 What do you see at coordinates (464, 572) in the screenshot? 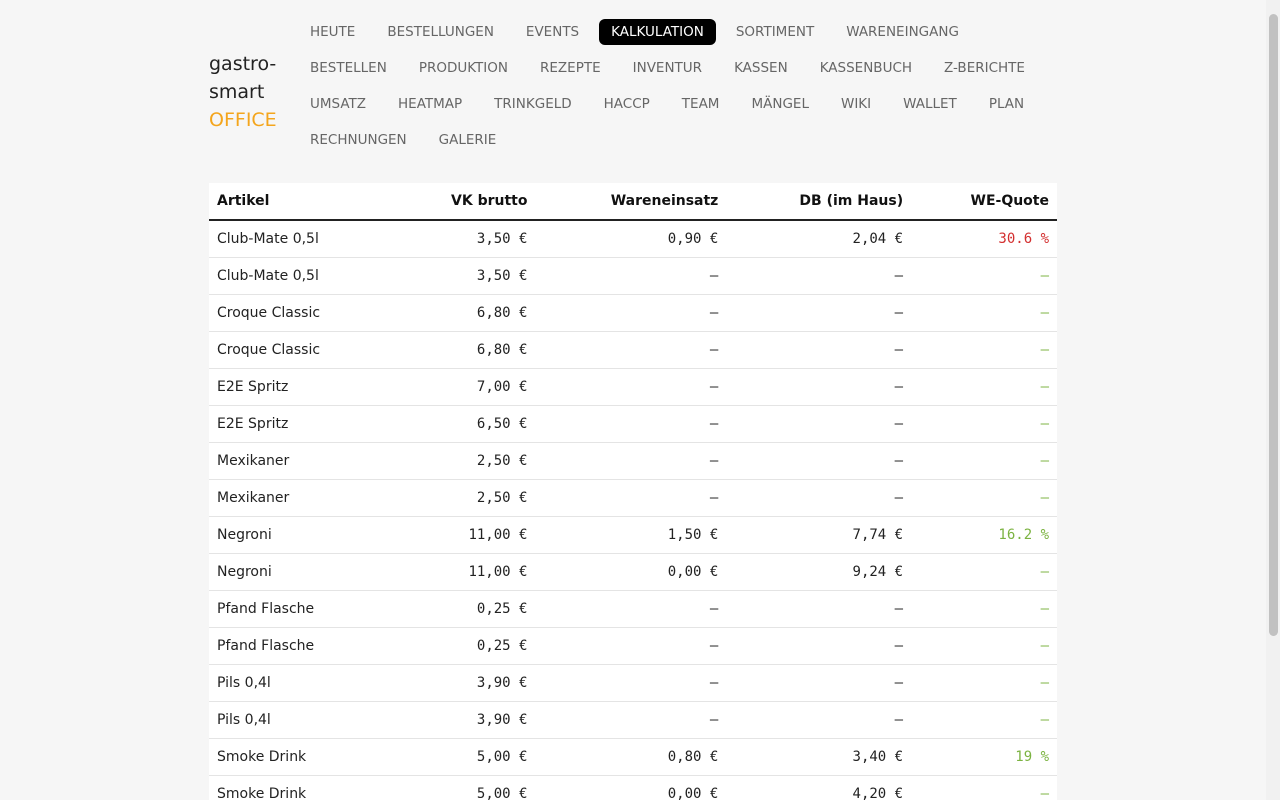
I see `table-cell: 11,00 €` at bounding box center [464, 572].